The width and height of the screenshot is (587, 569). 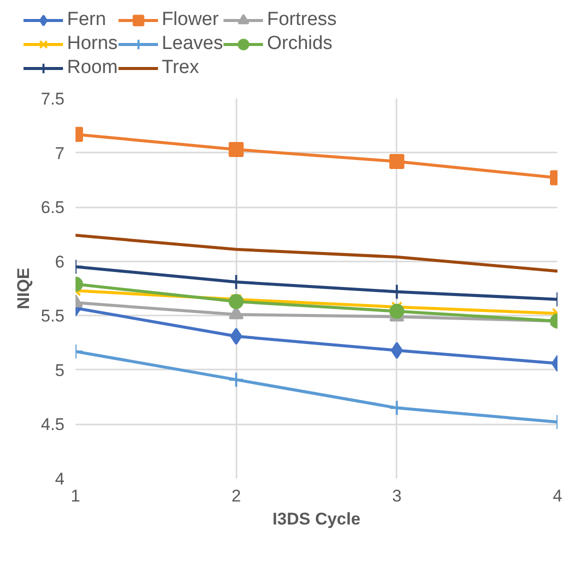 What do you see at coordinates (180, 68) in the screenshot?
I see `legend-label: Trex` at bounding box center [180, 68].